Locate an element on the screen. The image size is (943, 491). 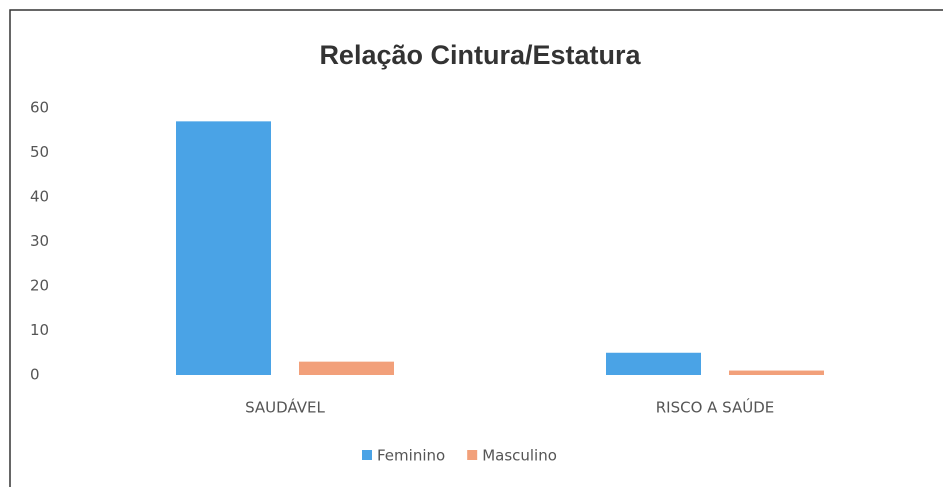
legend-label: Feminino is located at coordinates (411, 456).